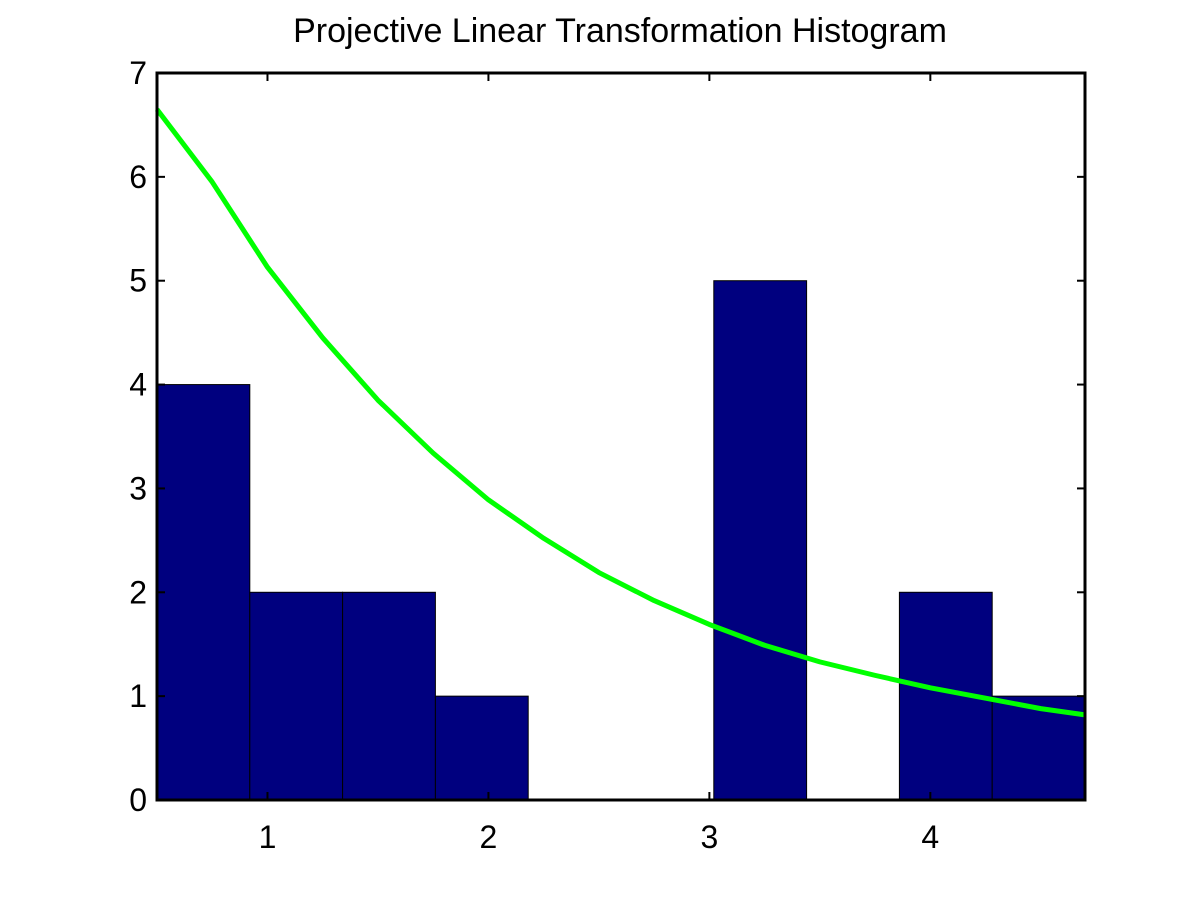  Describe the element at coordinates (489, 837) in the screenshot. I see `x-tick-label: 2` at that location.